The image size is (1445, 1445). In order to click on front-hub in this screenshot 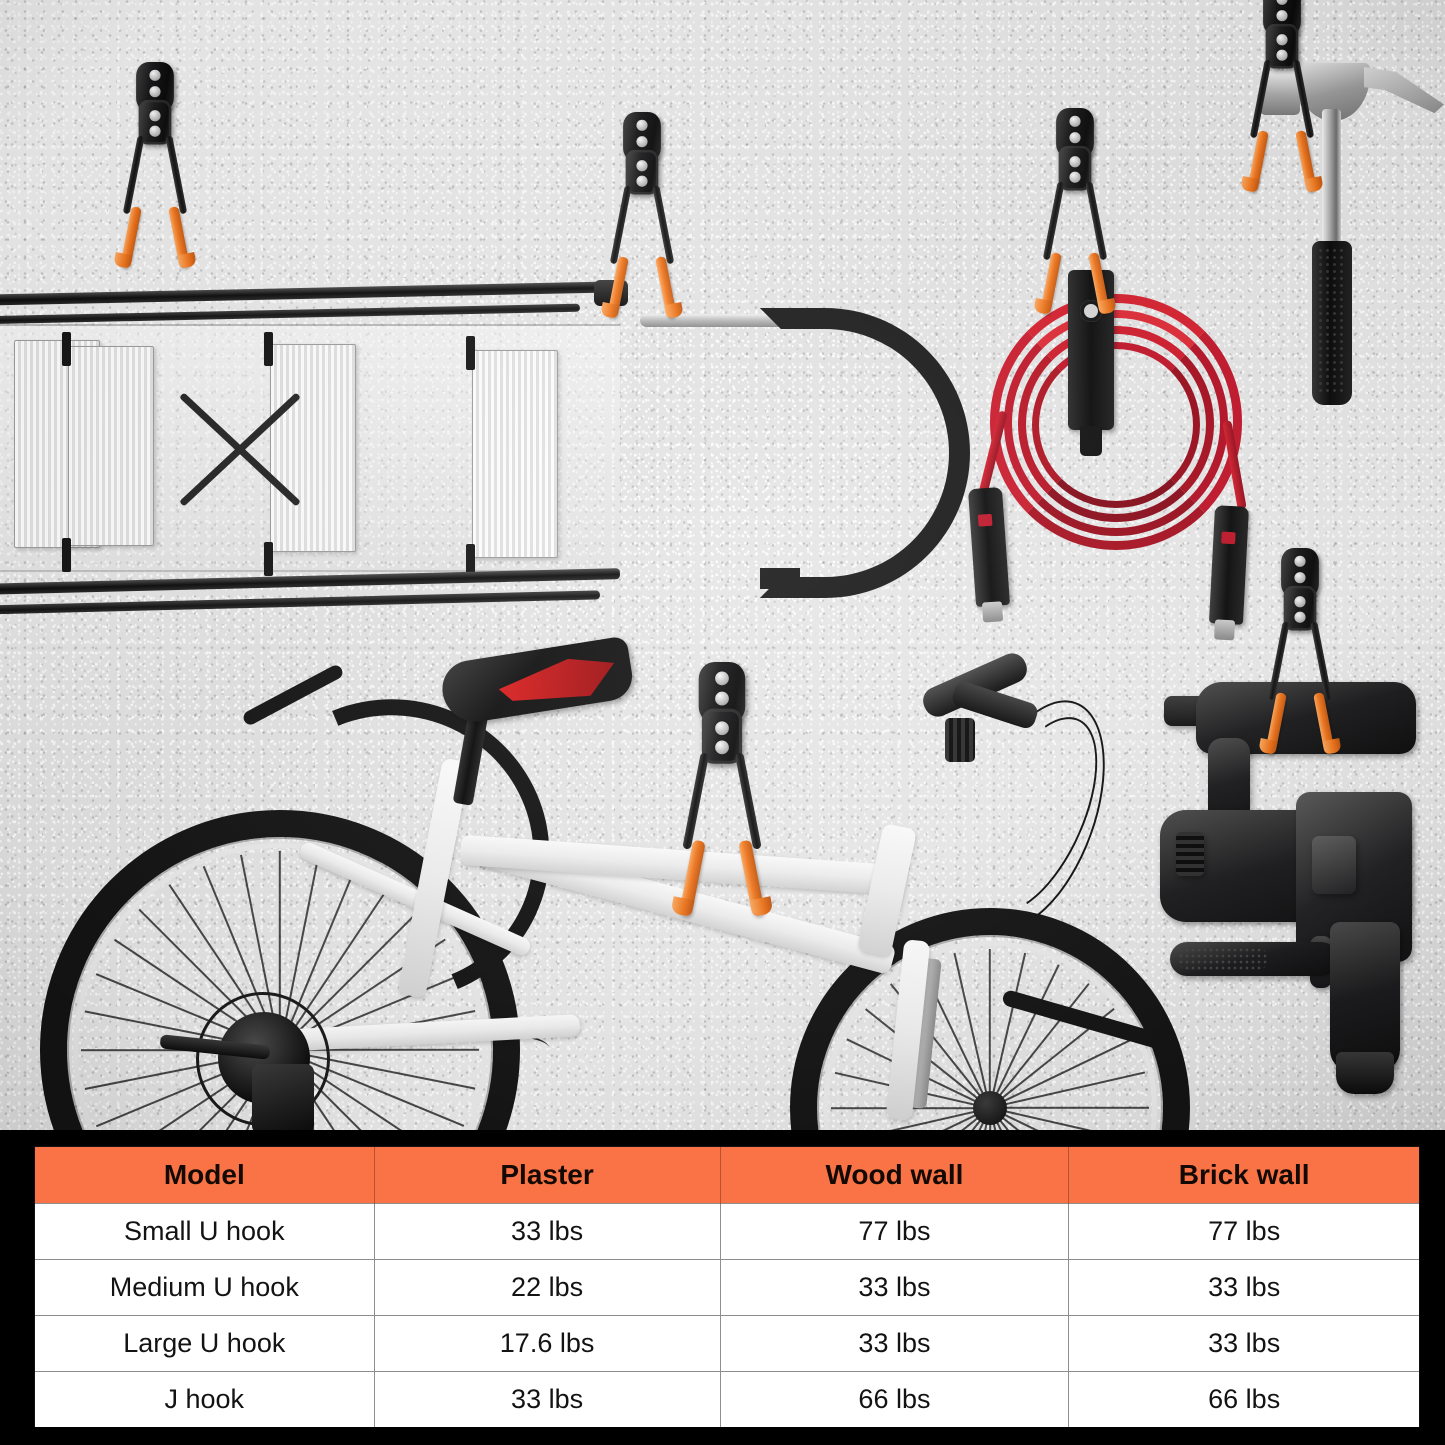, I will do `click(990, 1108)`.